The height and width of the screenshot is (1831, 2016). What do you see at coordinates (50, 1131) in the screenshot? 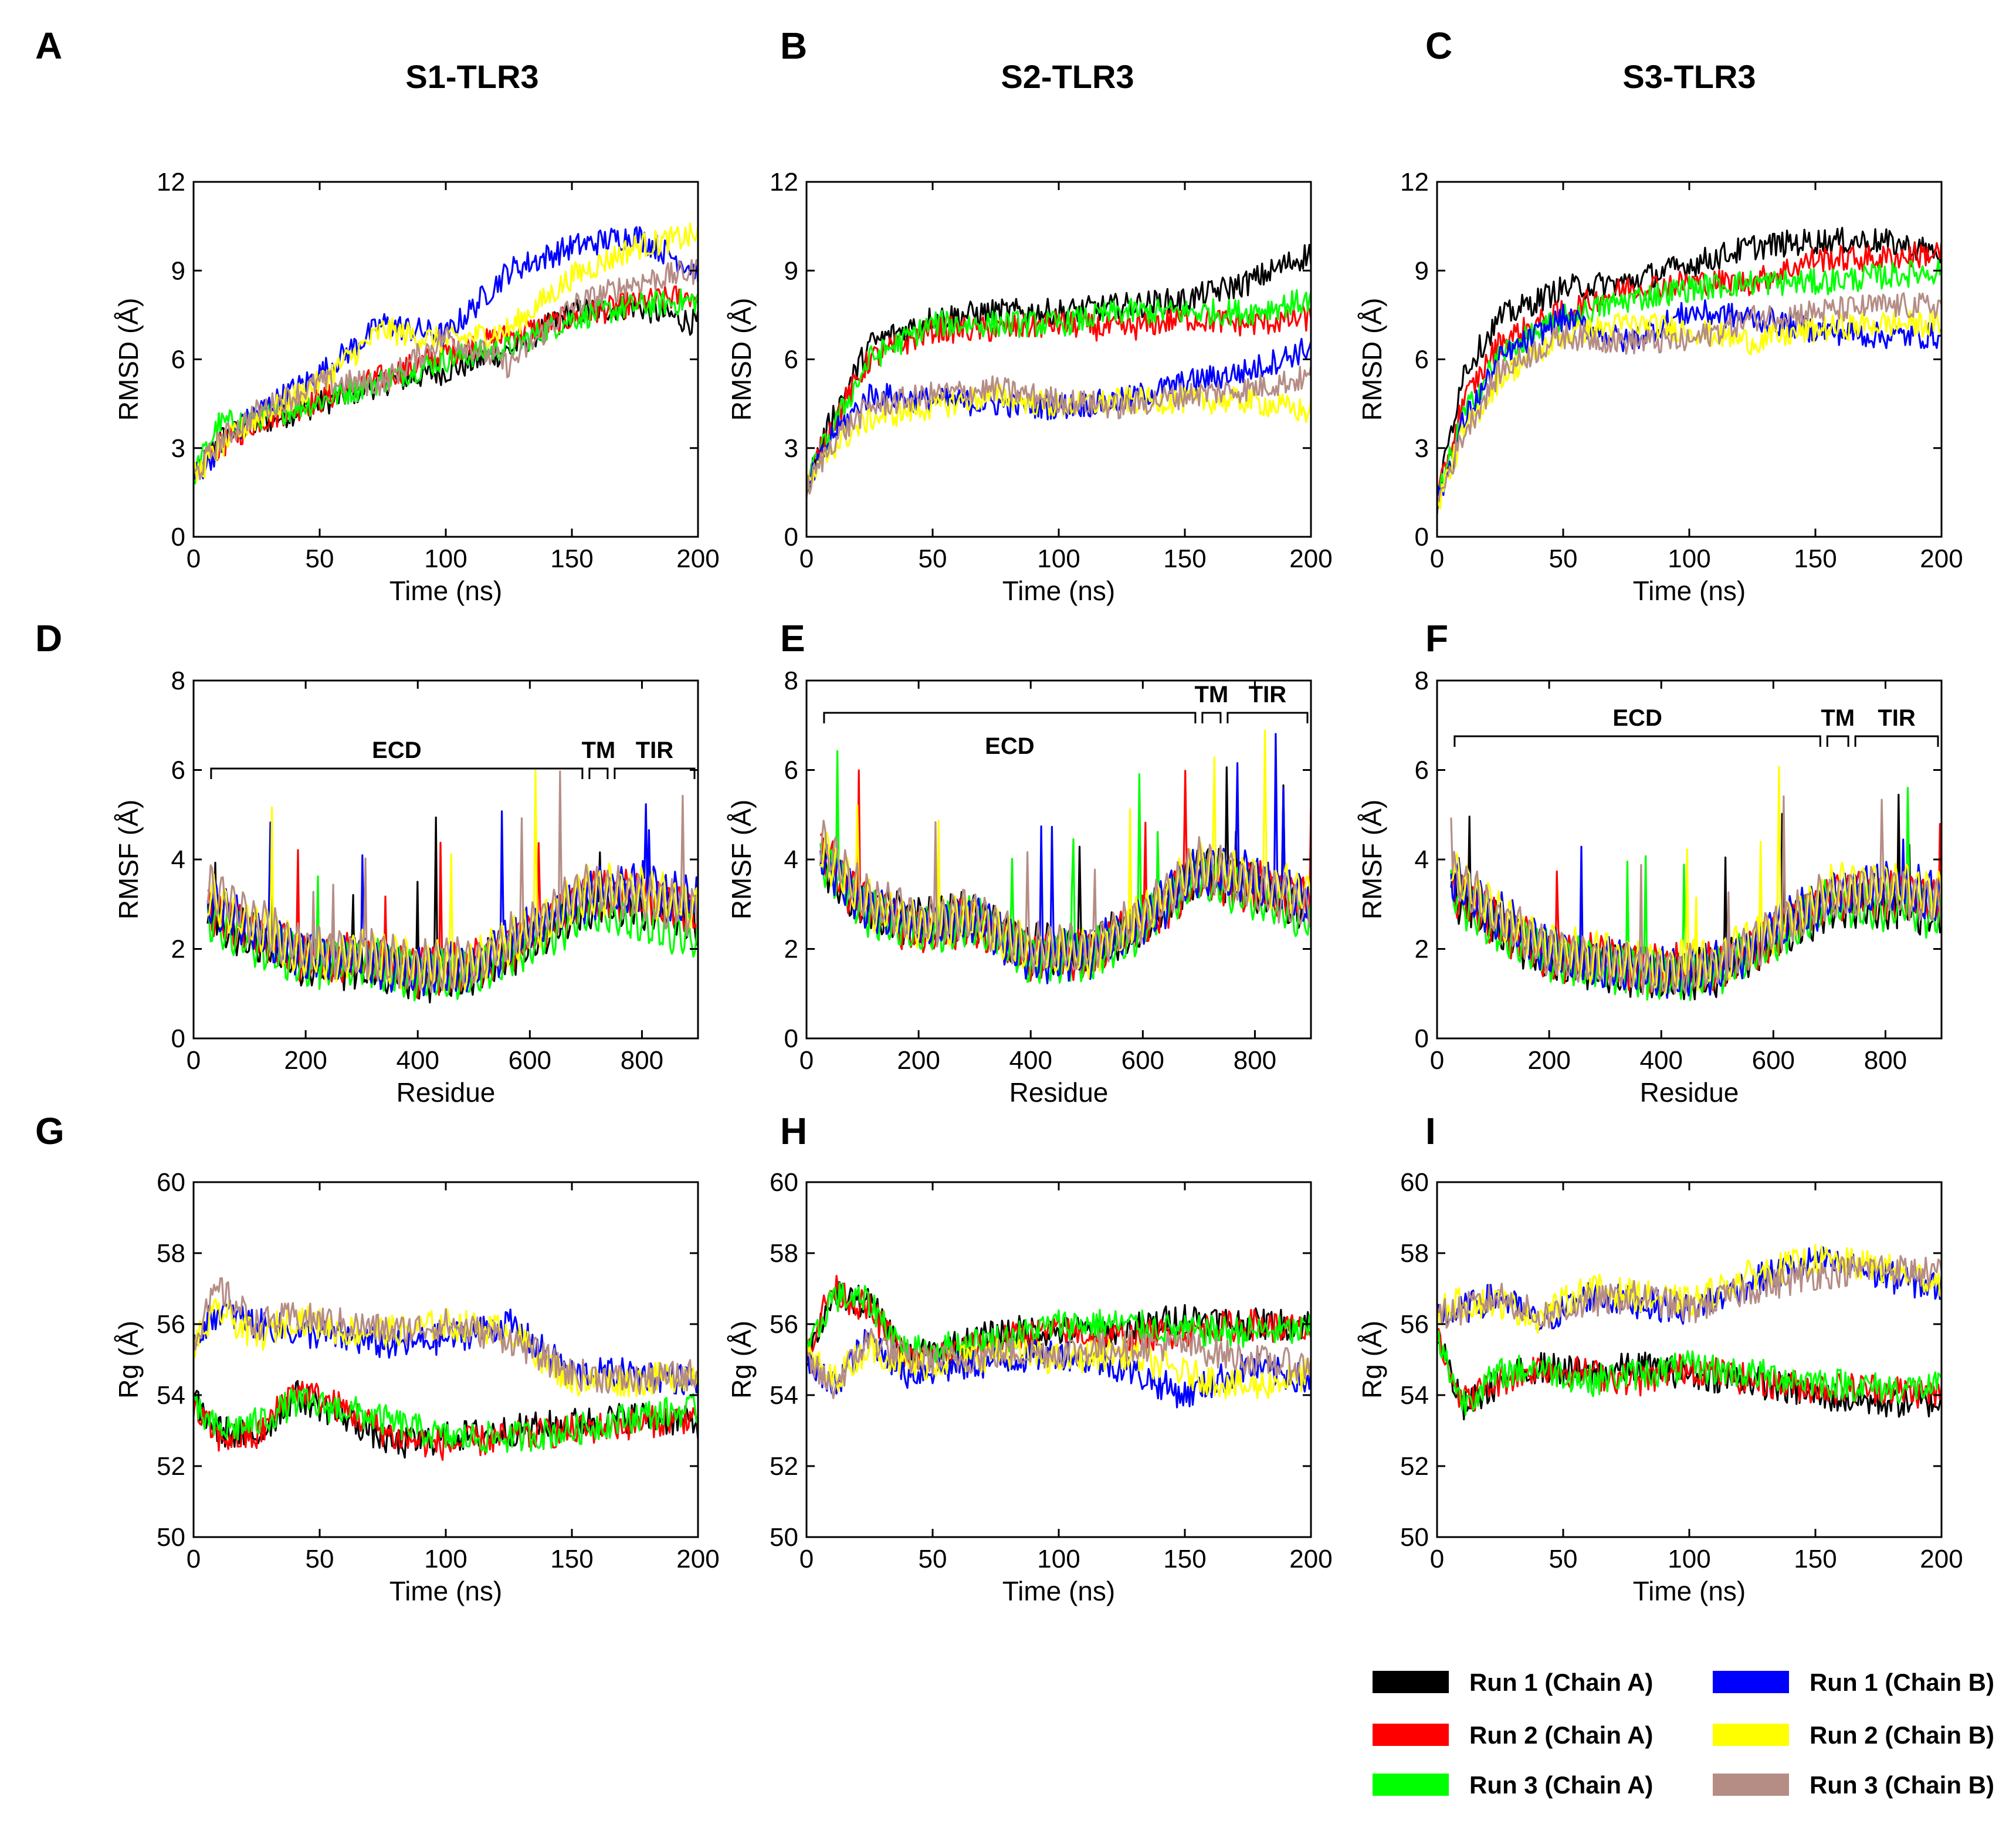
I see `panel-letter: G` at bounding box center [50, 1131].